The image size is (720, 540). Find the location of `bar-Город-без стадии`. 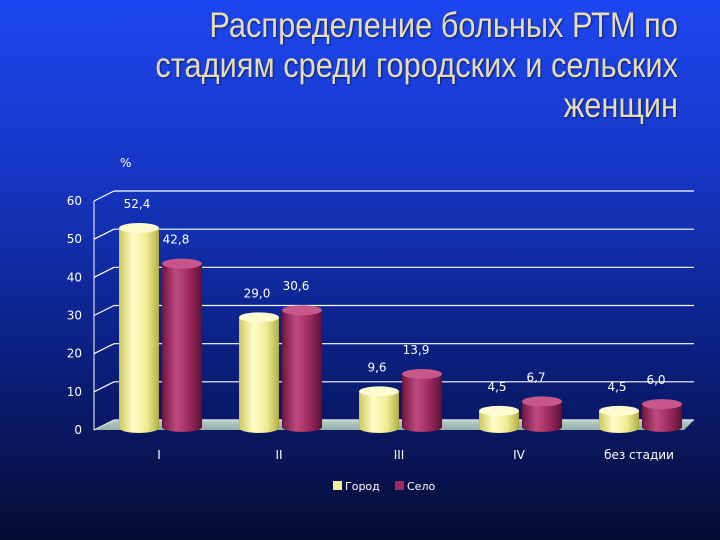

bar-Город-без стадии is located at coordinates (619, 419).